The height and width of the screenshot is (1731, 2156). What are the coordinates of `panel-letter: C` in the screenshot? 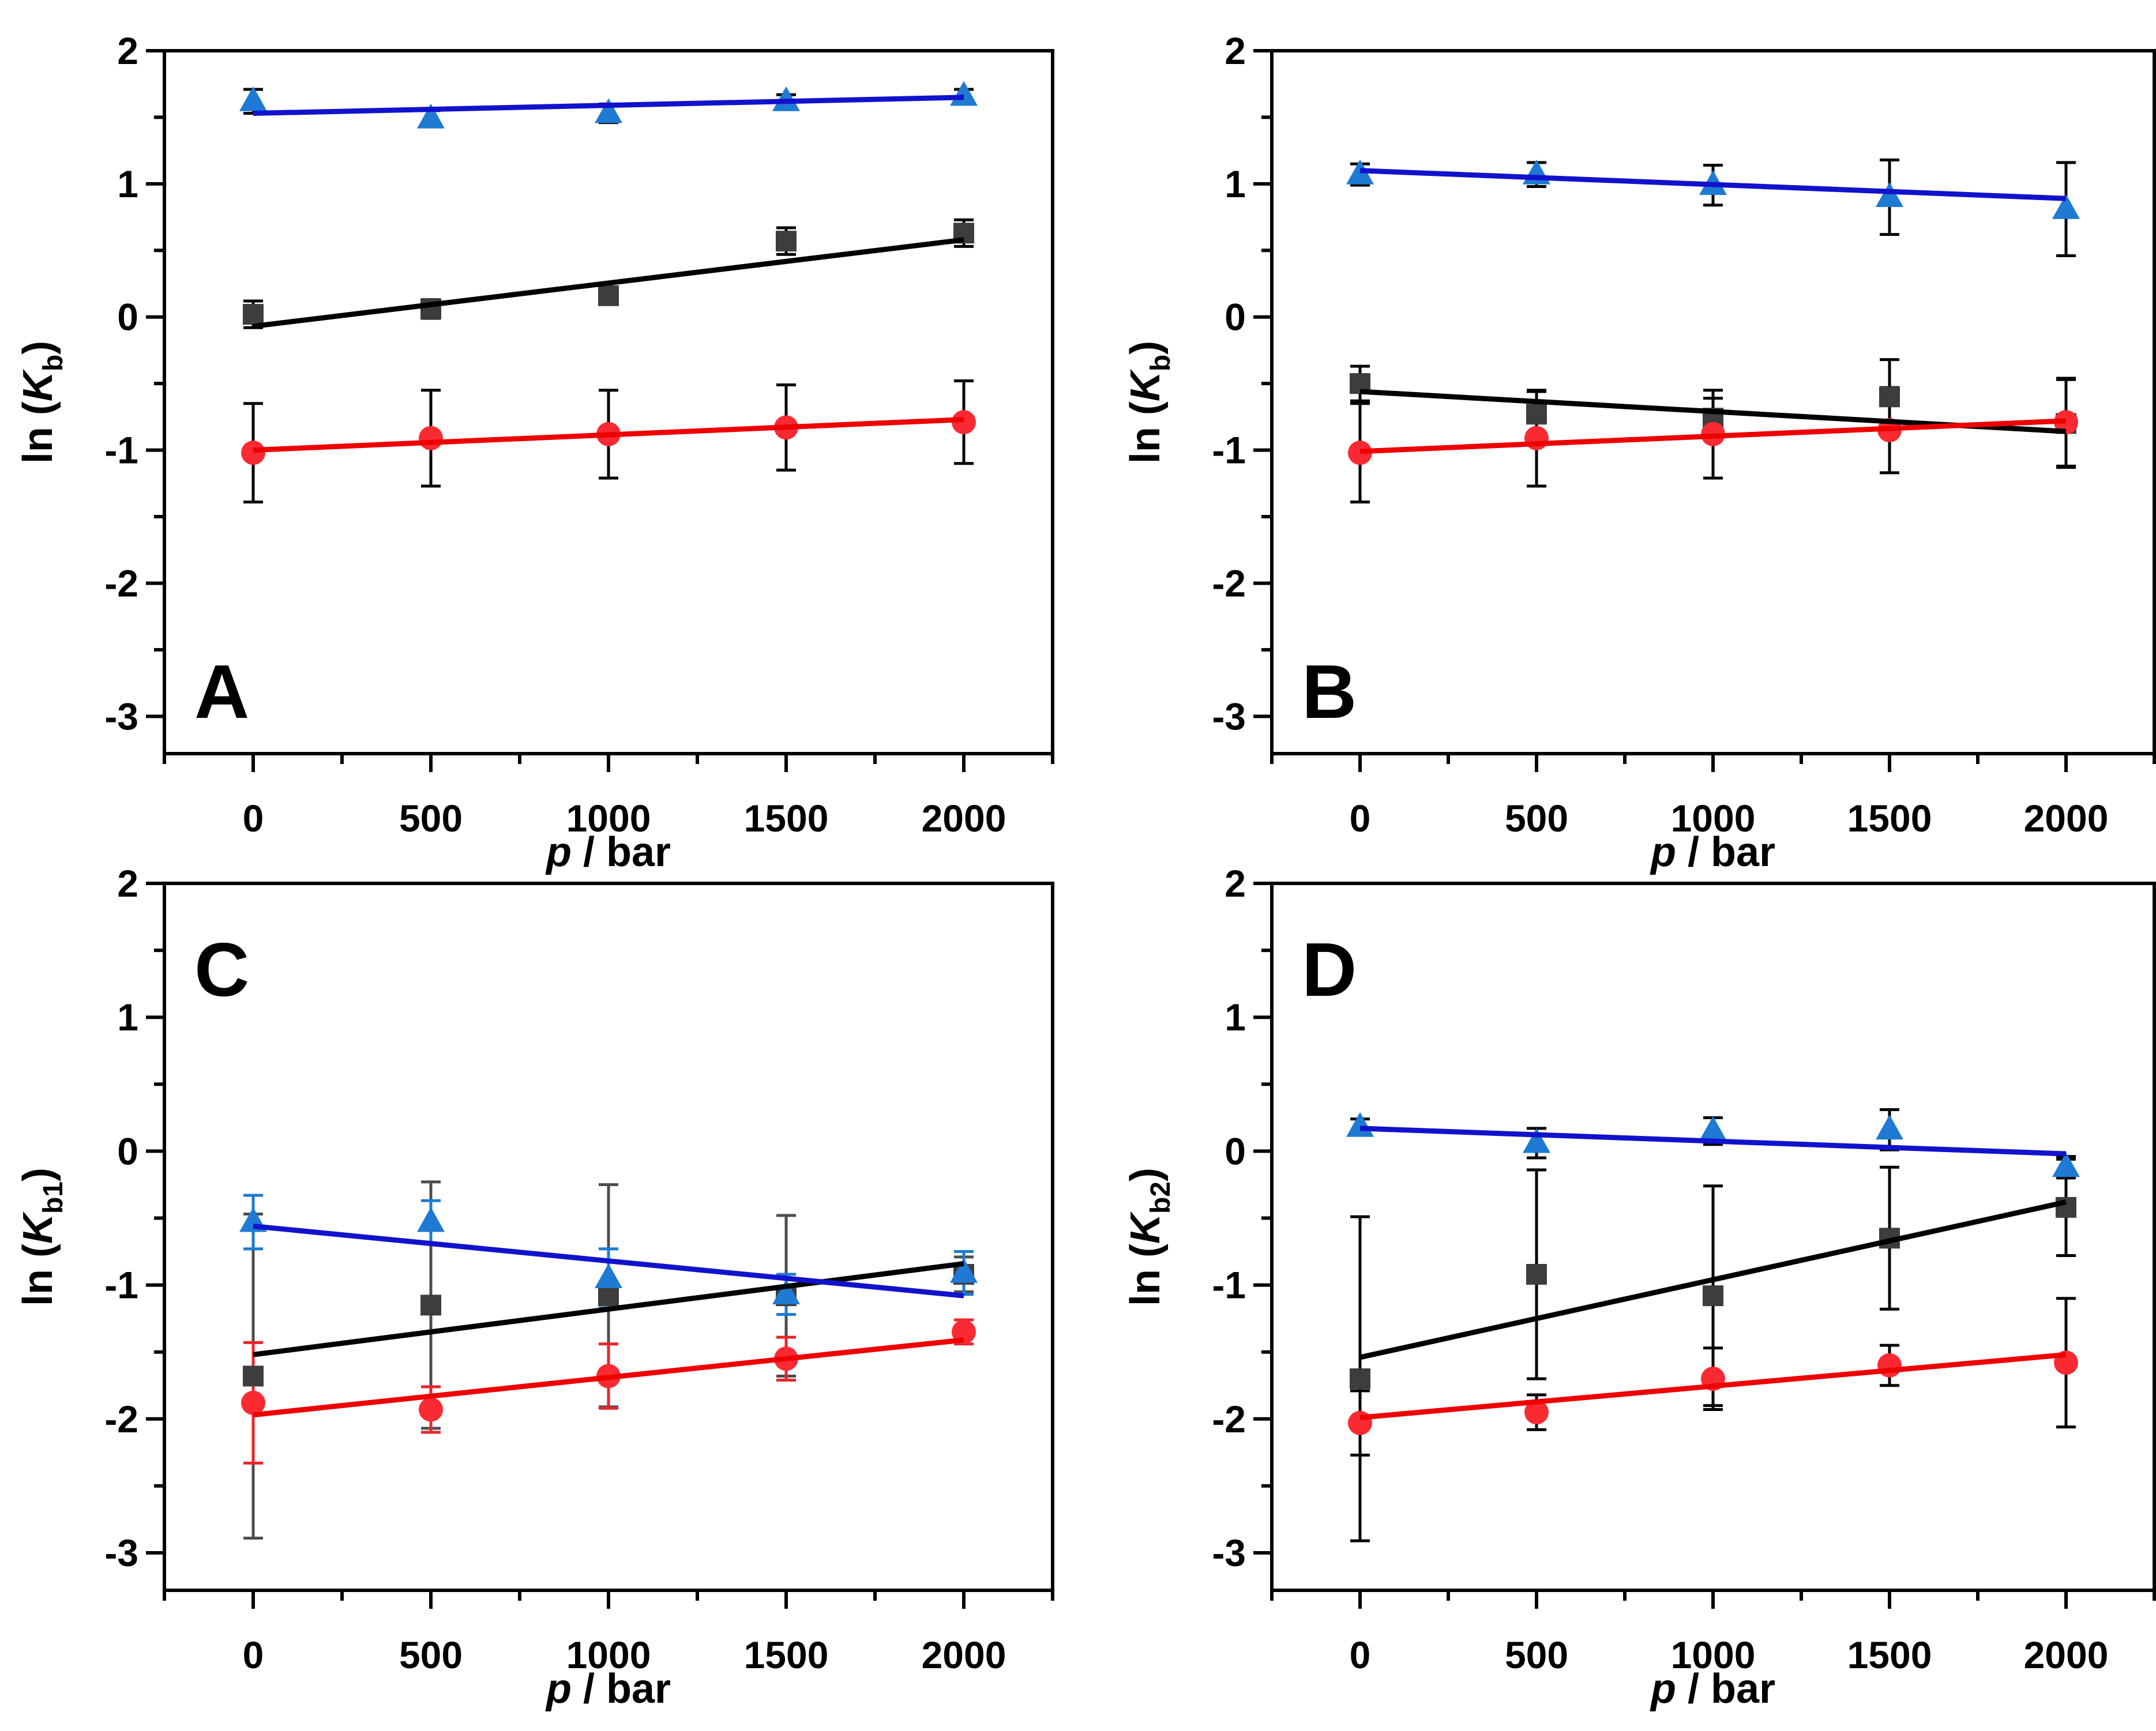 It's located at (221, 969).